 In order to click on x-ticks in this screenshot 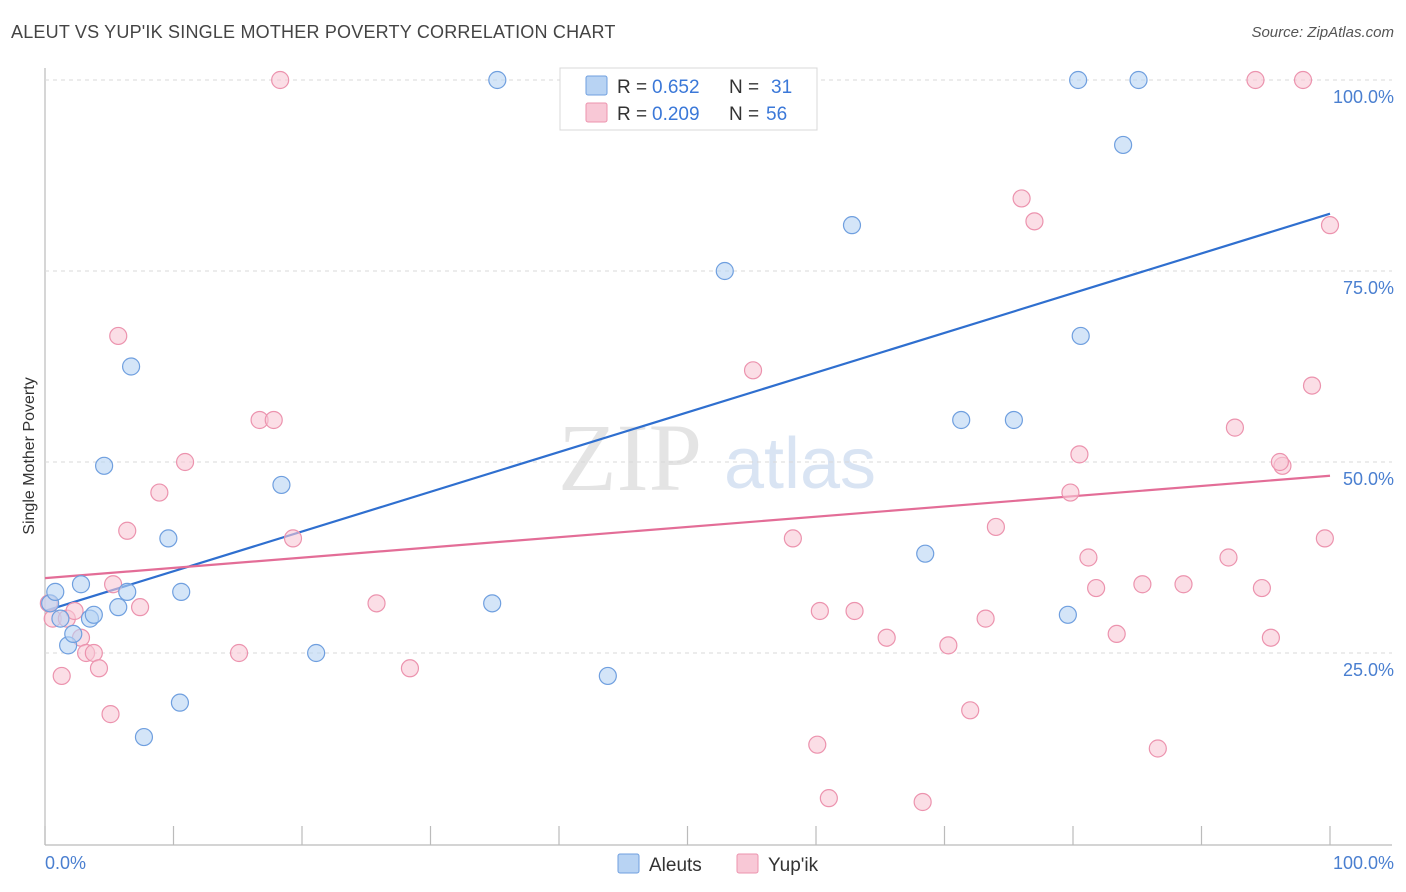, I will do `click(687, 835)`.